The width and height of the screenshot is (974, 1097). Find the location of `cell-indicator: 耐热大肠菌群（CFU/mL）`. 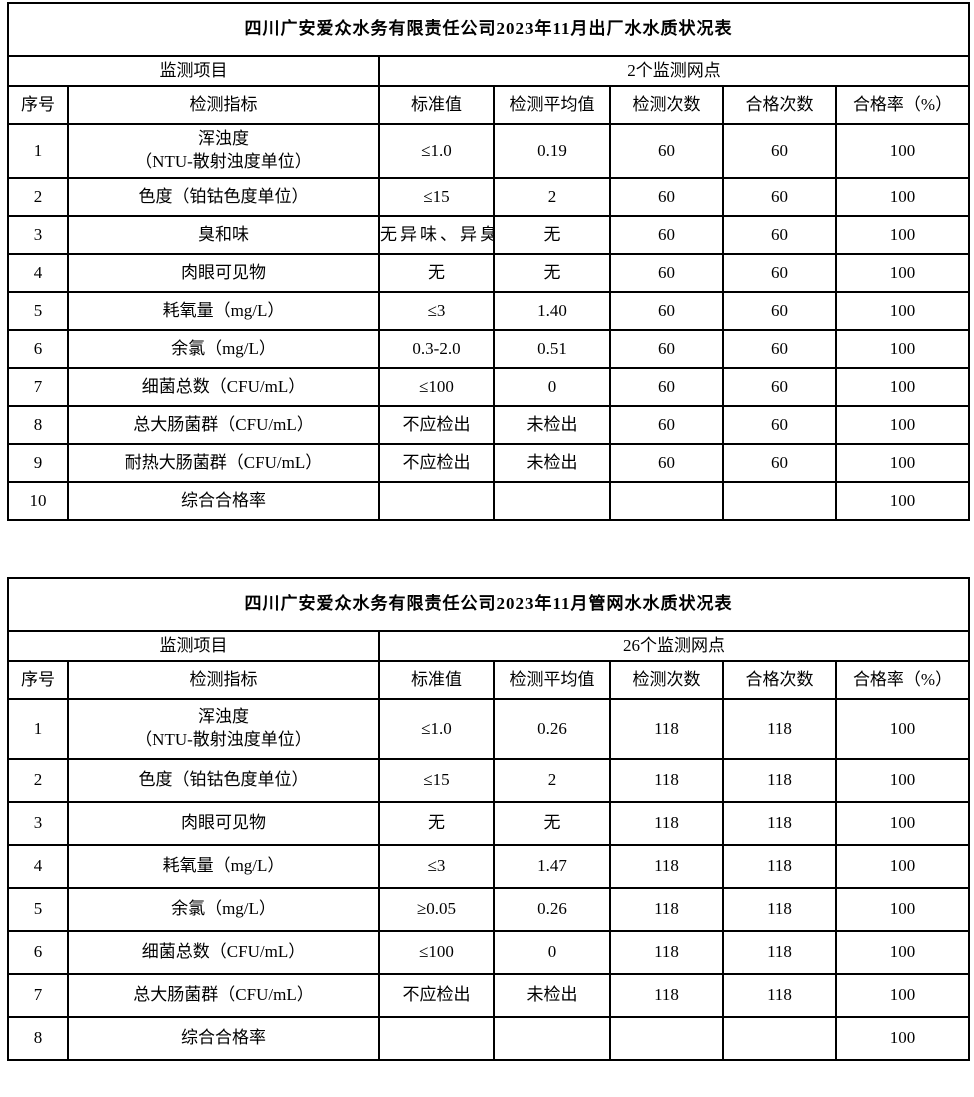

cell-indicator: 耐热大肠菌群（CFU/mL） is located at coordinates (223, 463).